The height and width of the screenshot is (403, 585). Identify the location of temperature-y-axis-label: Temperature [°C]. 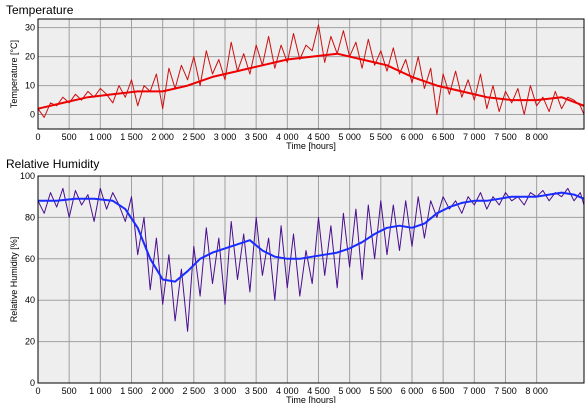
(14, 74).